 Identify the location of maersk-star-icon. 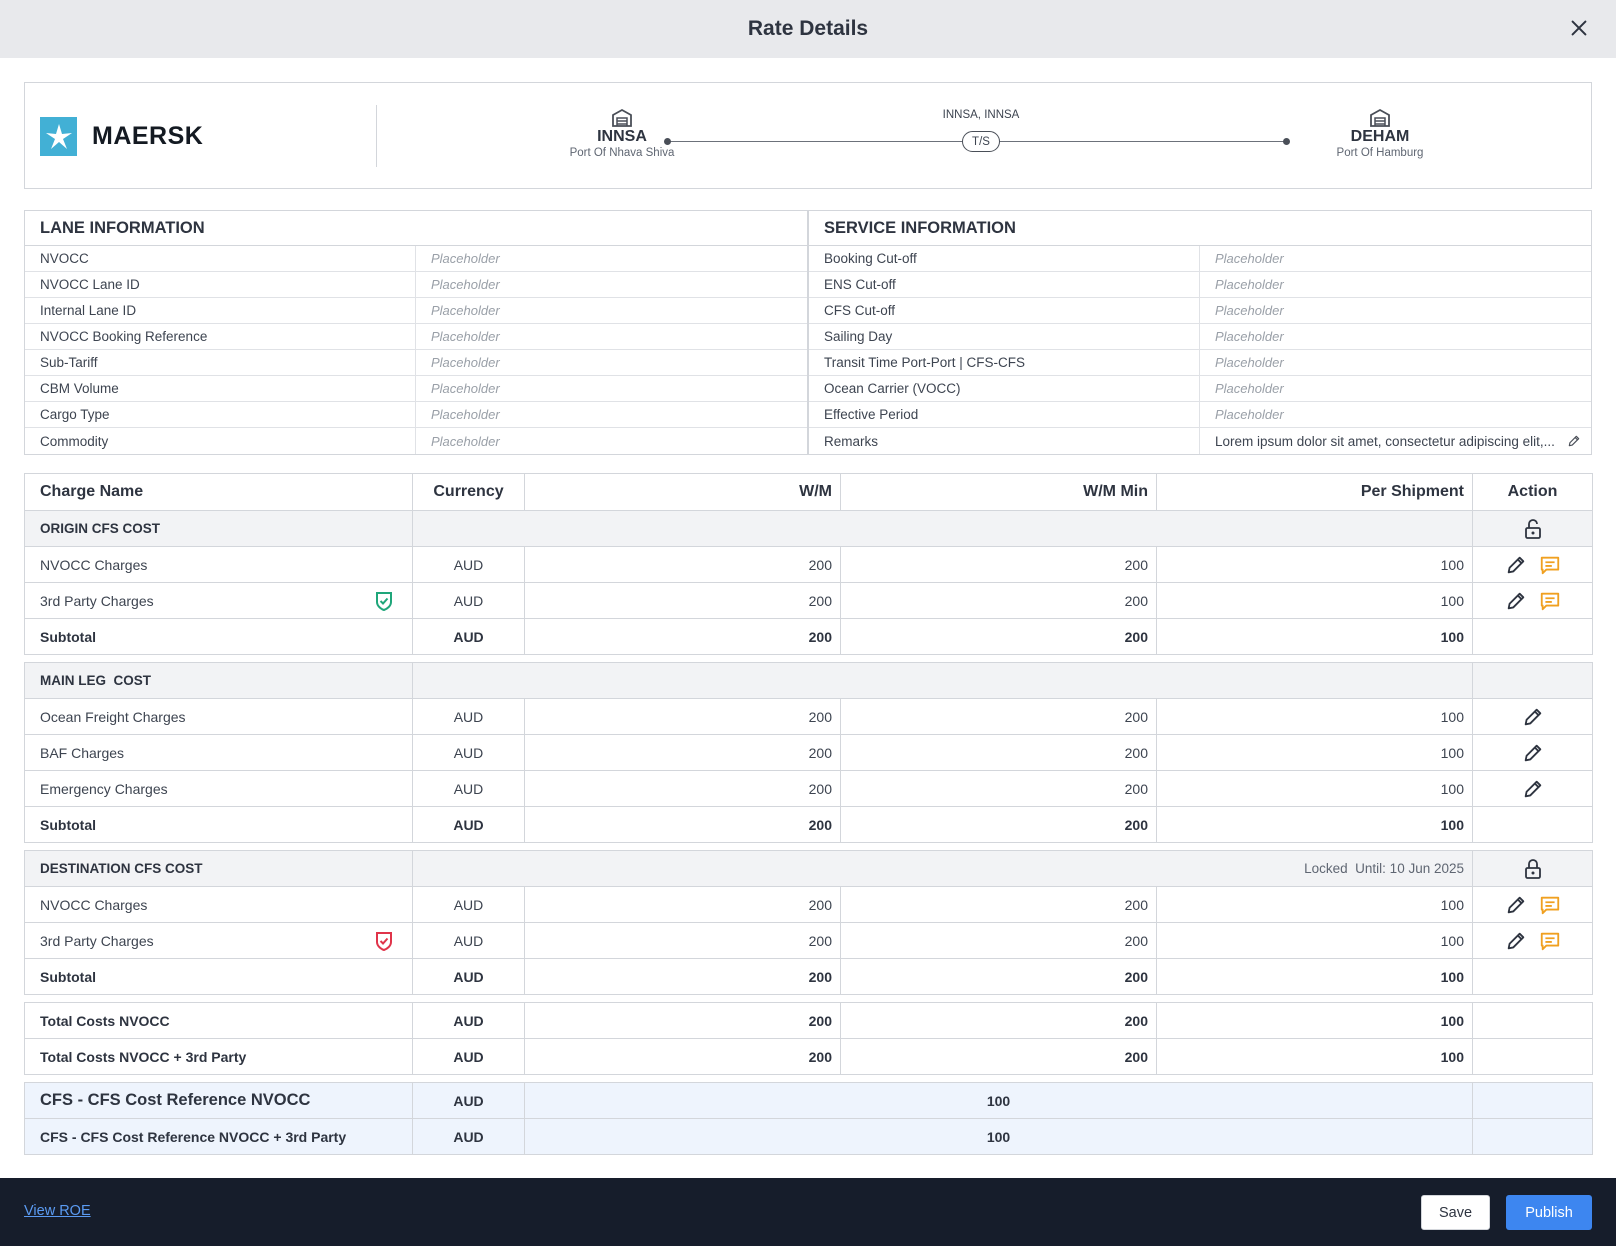
(58, 136).